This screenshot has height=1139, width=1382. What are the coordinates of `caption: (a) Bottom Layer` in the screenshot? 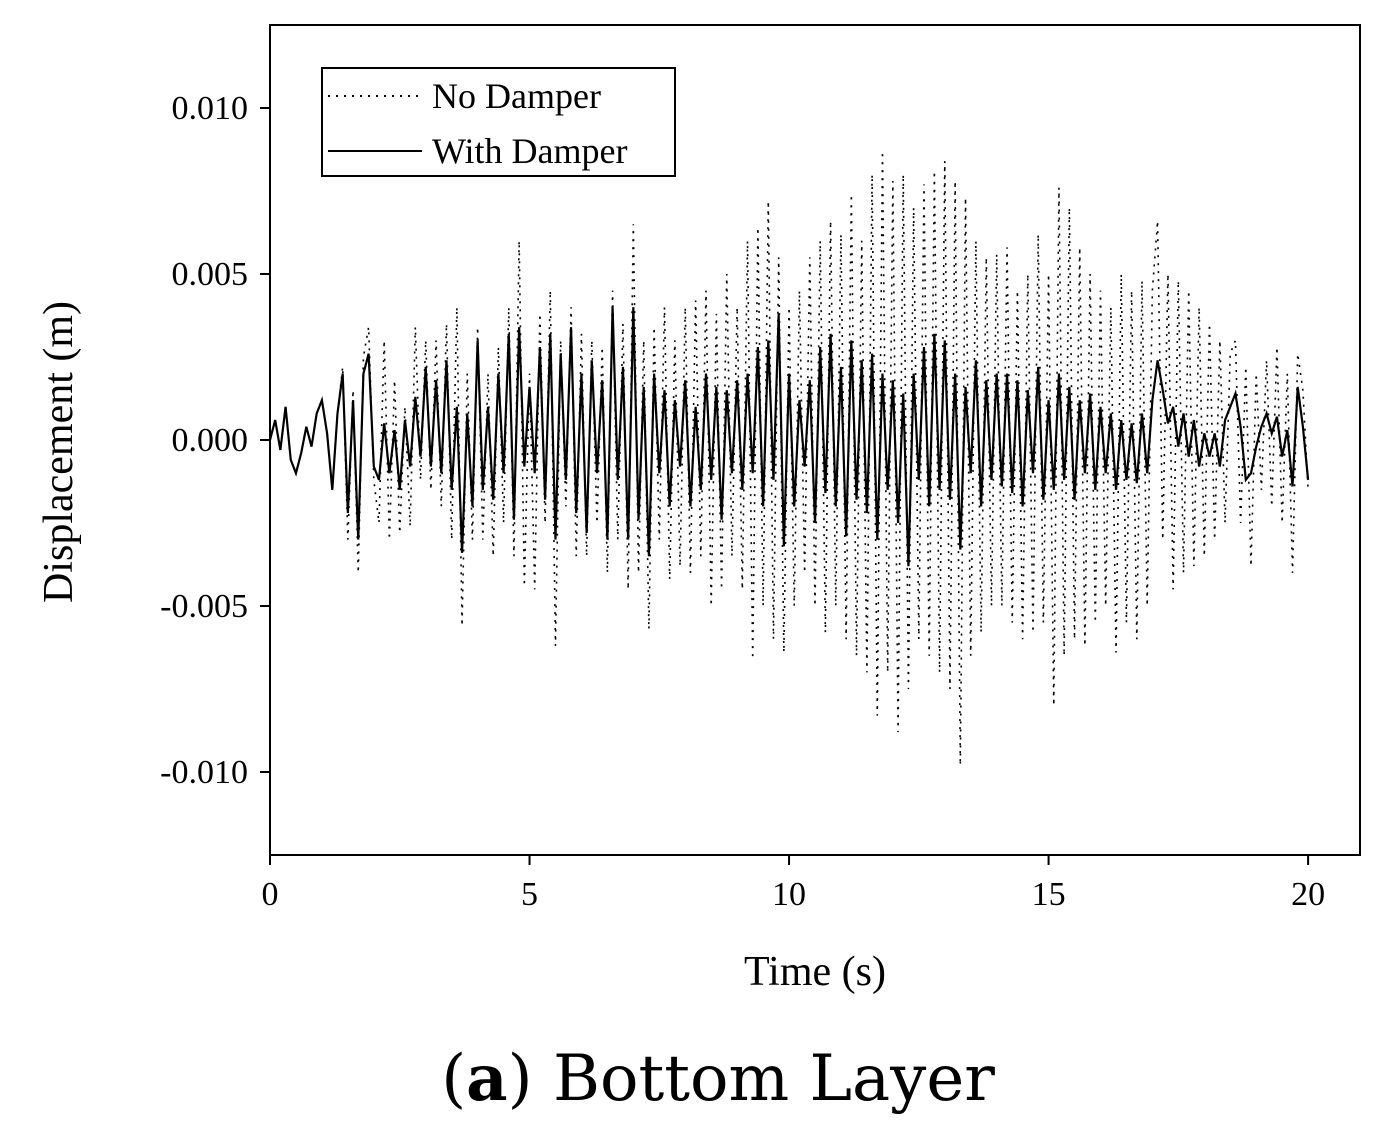 It's located at (718, 1078).